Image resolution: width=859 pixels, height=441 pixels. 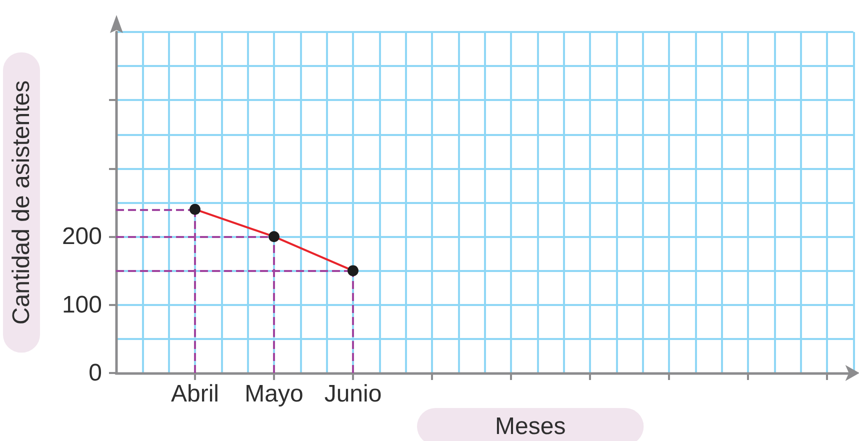 What do you see at coordinates (353, 394) in the screenshot?
I see `x-tick-label: Junio` at bounding box center [353, 394].